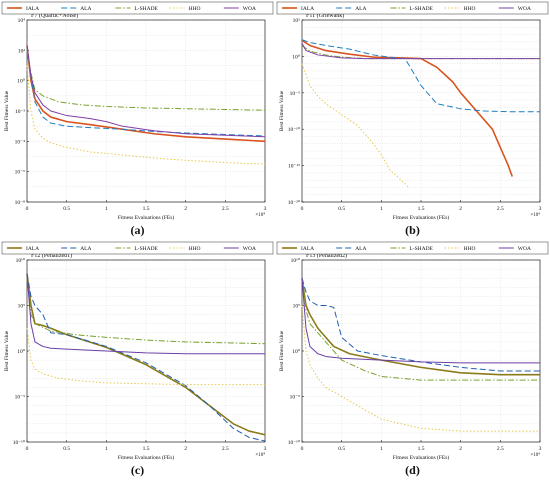 Image resolution: width=550 pixels, height=480 pixels. I want to click on y-tick-label: 10², so click(22, 51).